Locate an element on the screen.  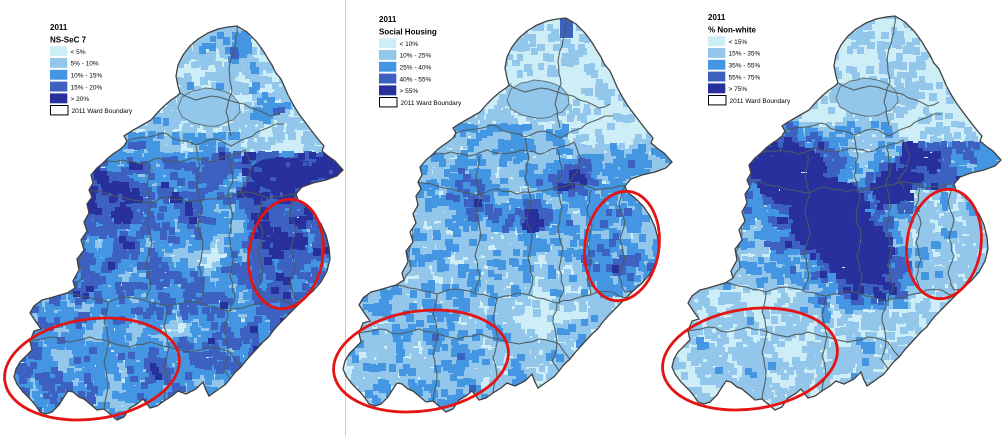
svg-text: NS-SeC 7 is located at coordinates (68, 40).